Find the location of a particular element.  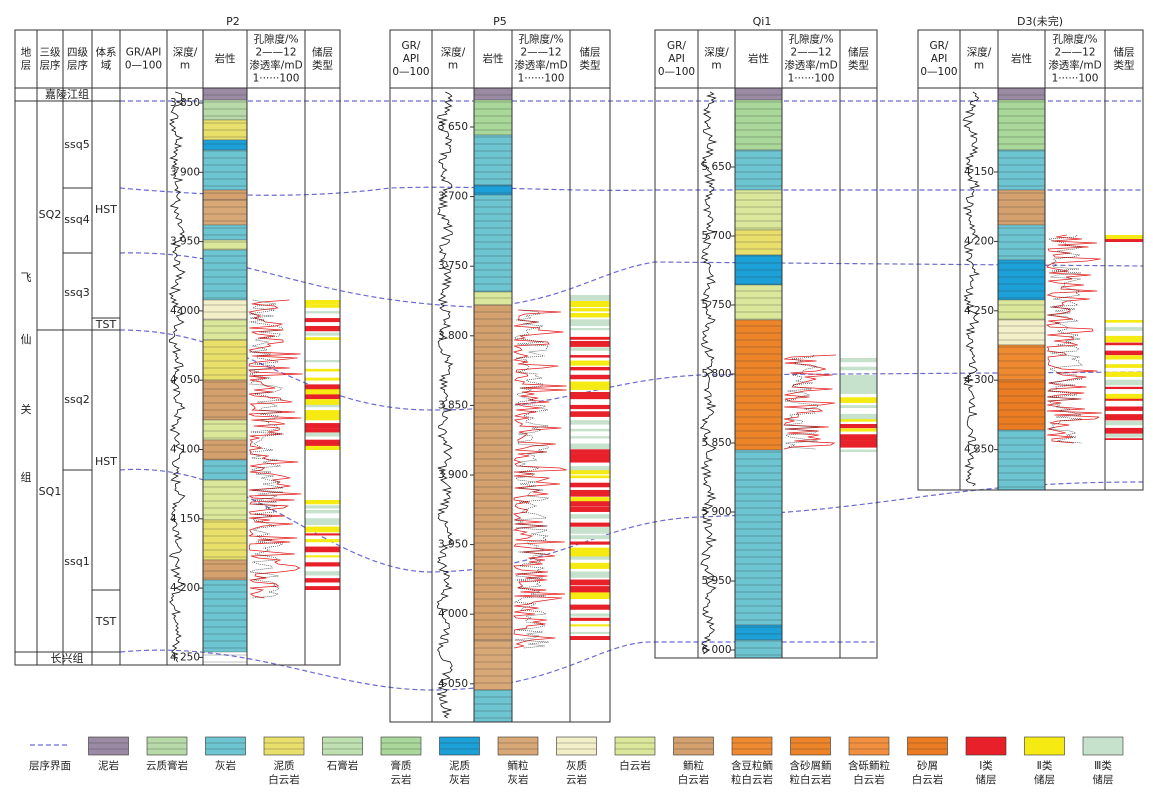

column-header: 层序 is located at coordinates (77, 65).